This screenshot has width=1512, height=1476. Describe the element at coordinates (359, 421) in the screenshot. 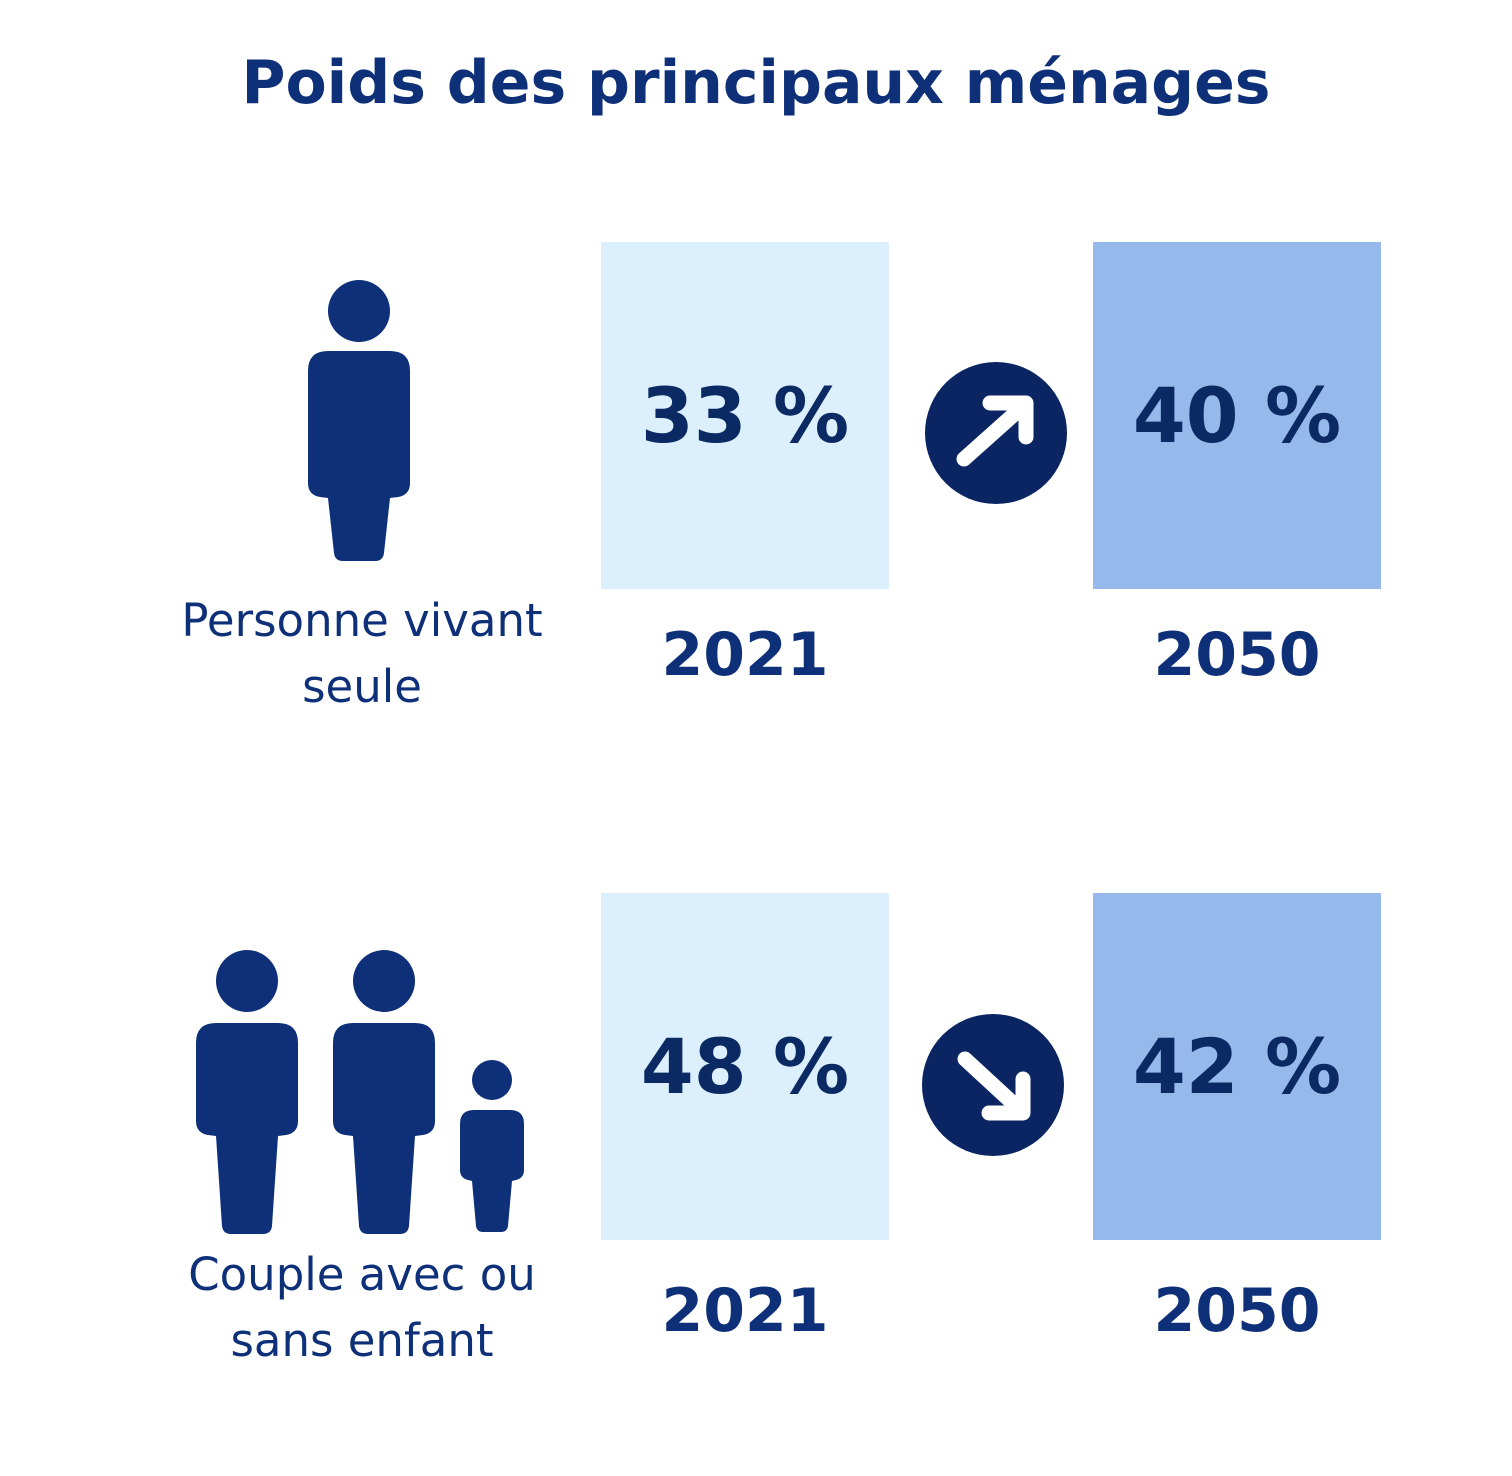

I see `single-person-icon` at that location.